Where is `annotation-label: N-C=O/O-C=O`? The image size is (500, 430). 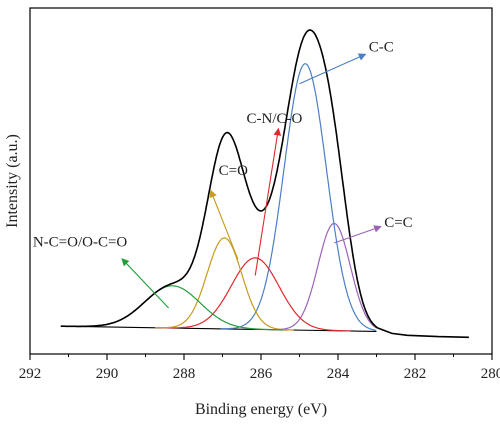
annotation-label: N-C=O/O-C=O is located at coordinates (80, 242).